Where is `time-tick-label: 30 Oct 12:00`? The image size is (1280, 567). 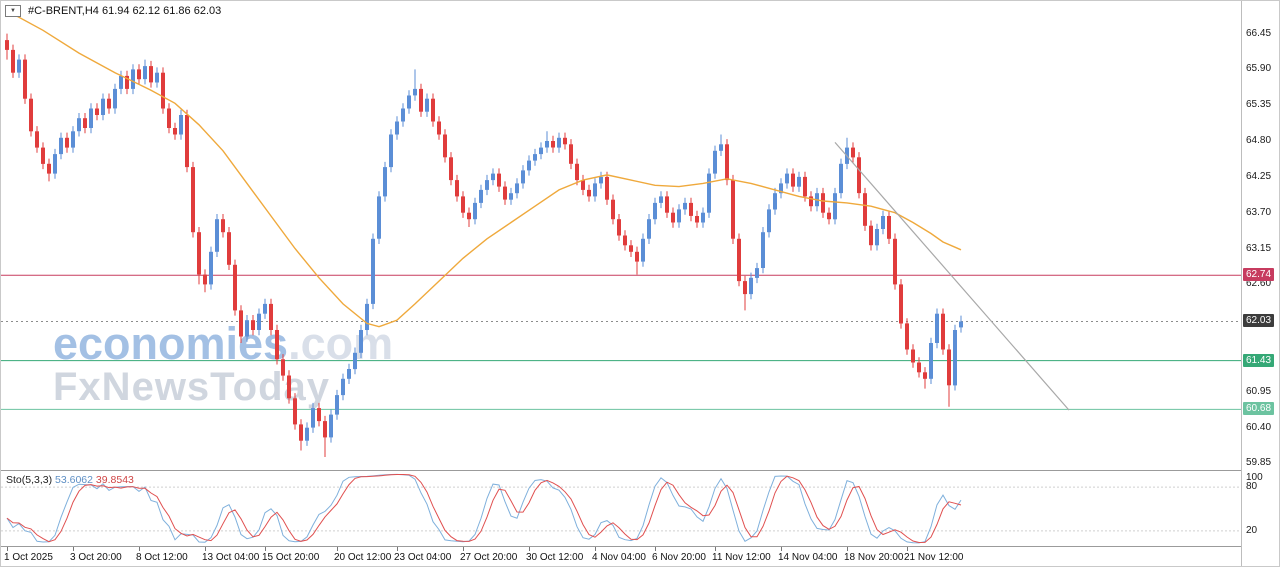
time-tick-label: 30 Oct 12:00 is located at coordinates (555, 557).